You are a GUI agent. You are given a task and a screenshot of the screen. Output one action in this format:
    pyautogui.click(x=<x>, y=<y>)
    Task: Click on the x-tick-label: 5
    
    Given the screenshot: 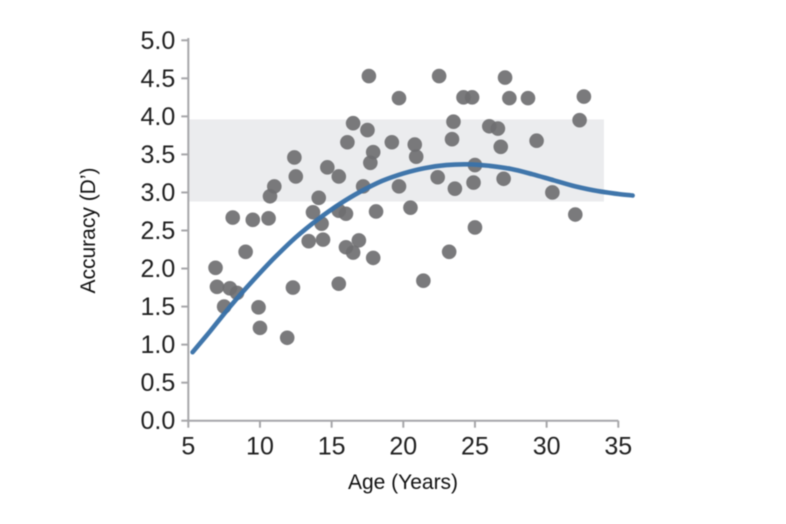 What is the action you would take?
    pyautogui.click(x=188, y=447)
    